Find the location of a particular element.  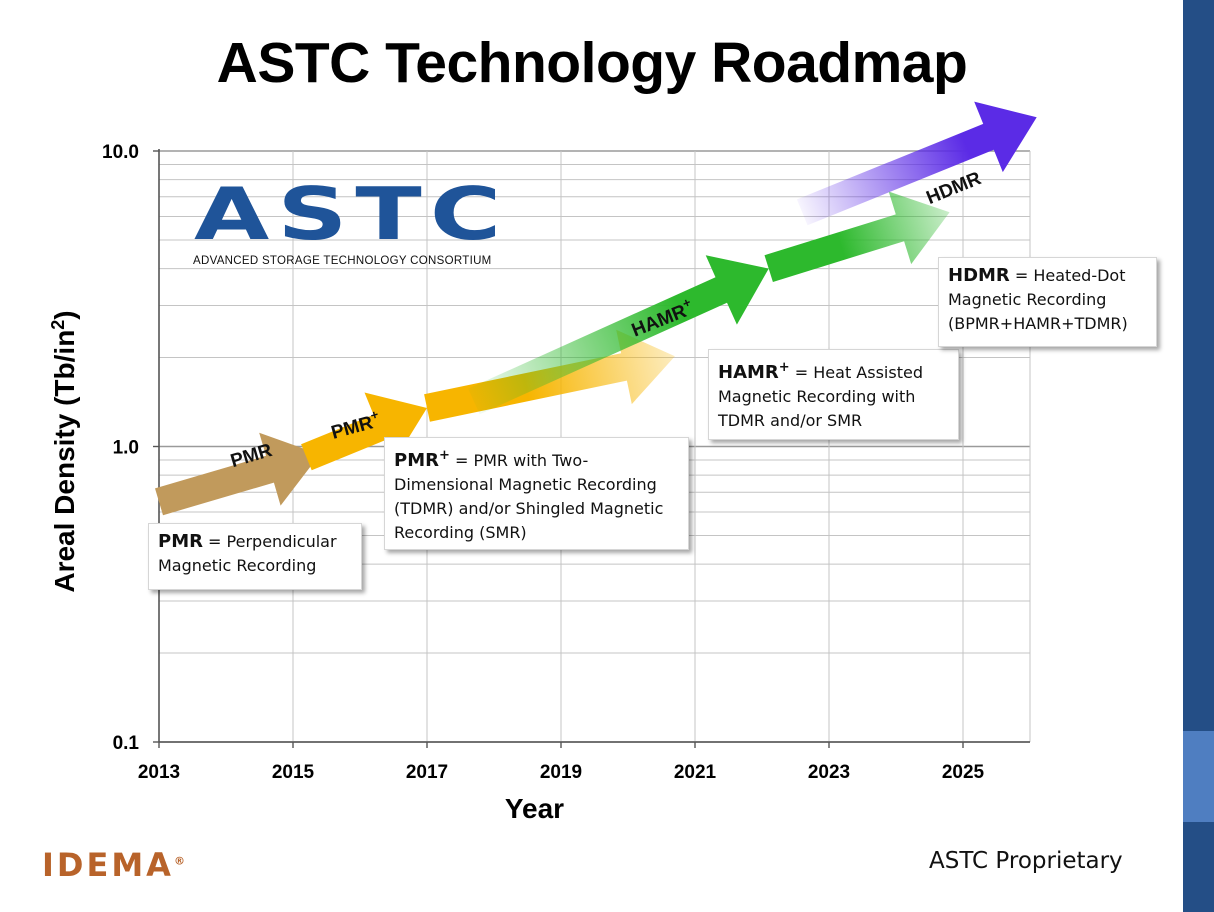

pmr-definition-text: = Perpendicular Magnetic Recording is located at coordinates (247, 553).